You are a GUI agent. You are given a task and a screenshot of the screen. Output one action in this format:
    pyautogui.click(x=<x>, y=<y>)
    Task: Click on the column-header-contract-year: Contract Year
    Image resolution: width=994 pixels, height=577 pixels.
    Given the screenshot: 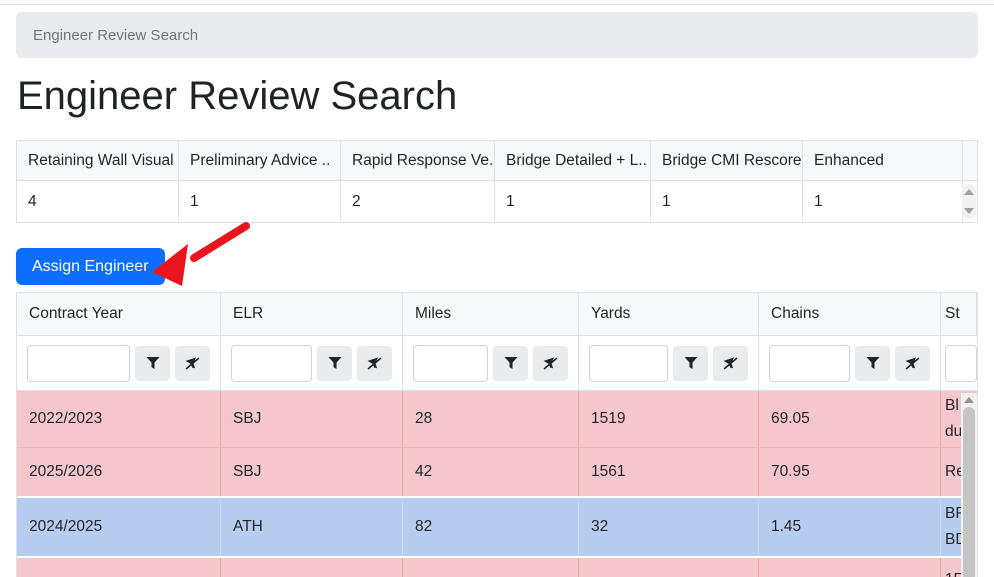 What is the action you would take?
    pyautogui.click(x=119, y=314)
    